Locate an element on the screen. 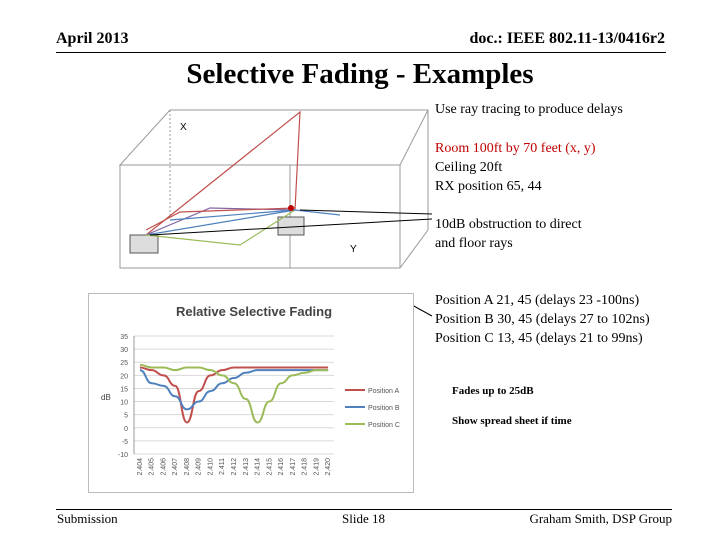  x-tick-label: 2.418 is located at coordinates (305, 467).